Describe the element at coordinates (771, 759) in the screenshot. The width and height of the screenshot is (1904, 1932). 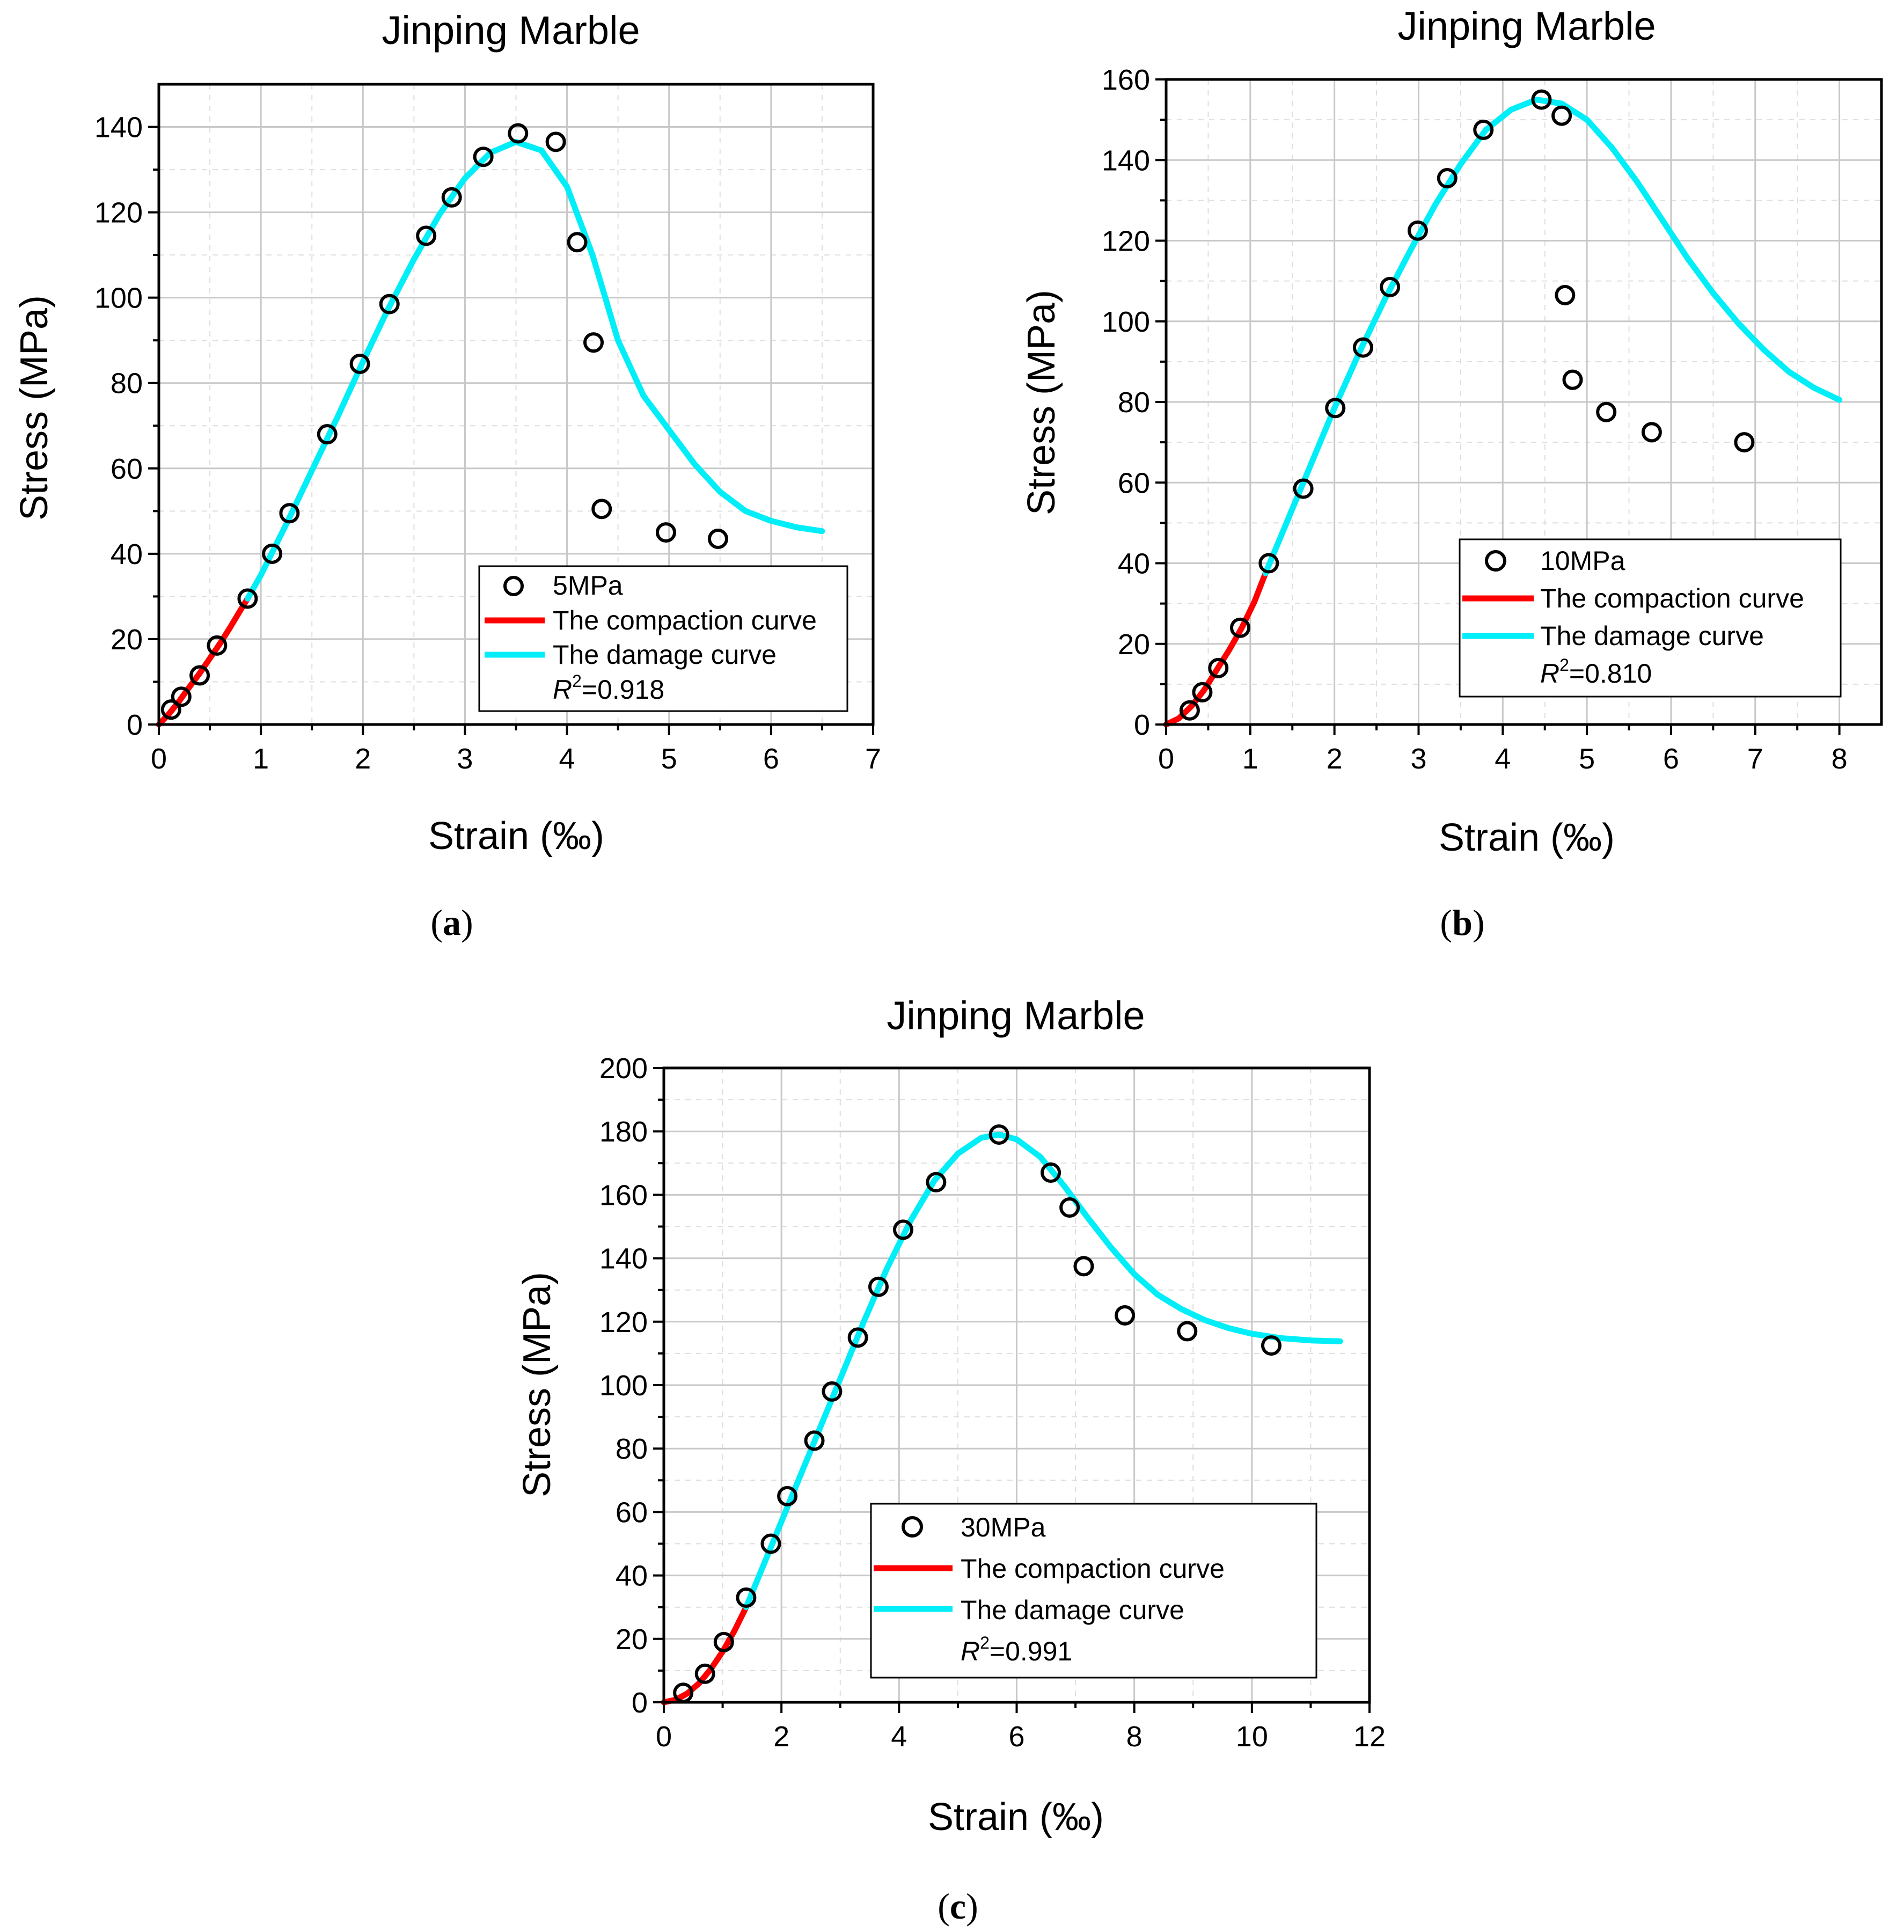
I see `x-tick-label: 6` at that location.